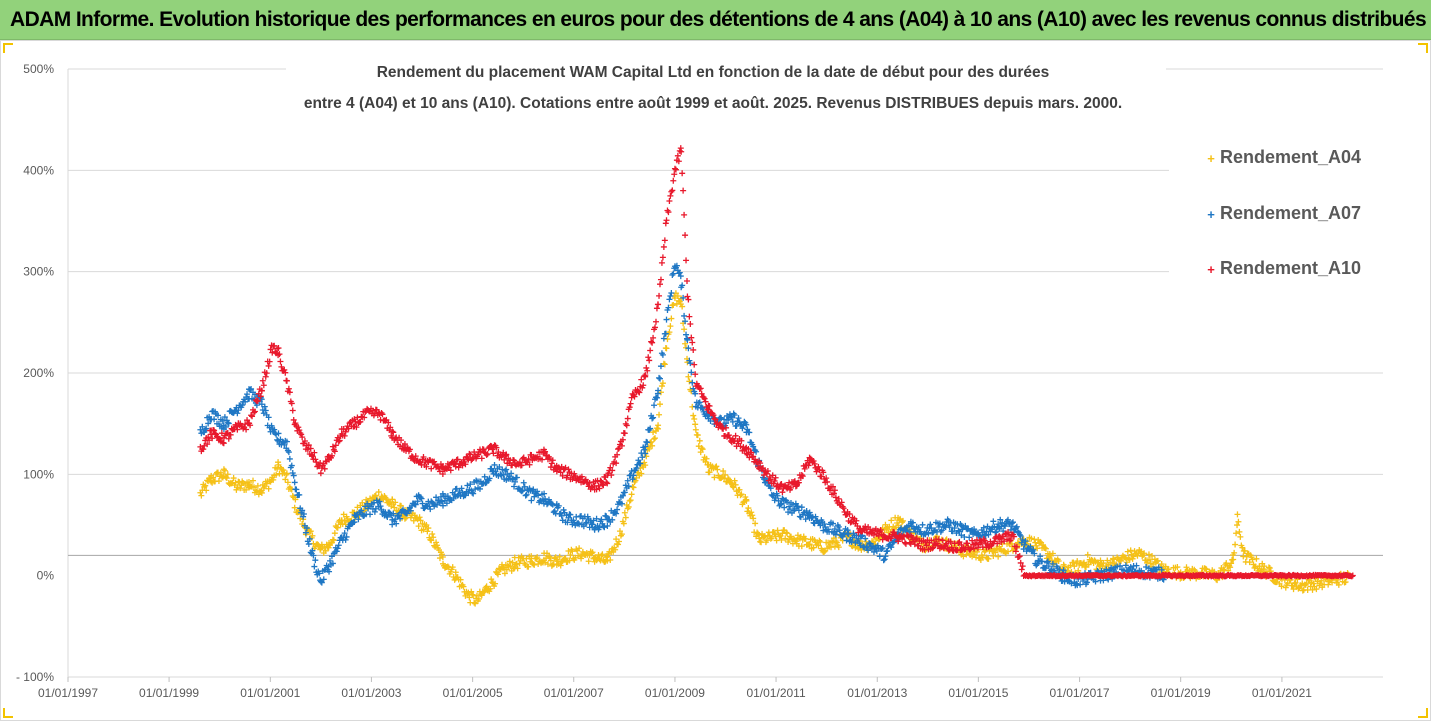 This screenshot has width=1431, height=721. What do you see at coordinates (574, 693) in the screenshot?
I see `x-tick-label: 01/01/2007` at bounding box center [574, 693].